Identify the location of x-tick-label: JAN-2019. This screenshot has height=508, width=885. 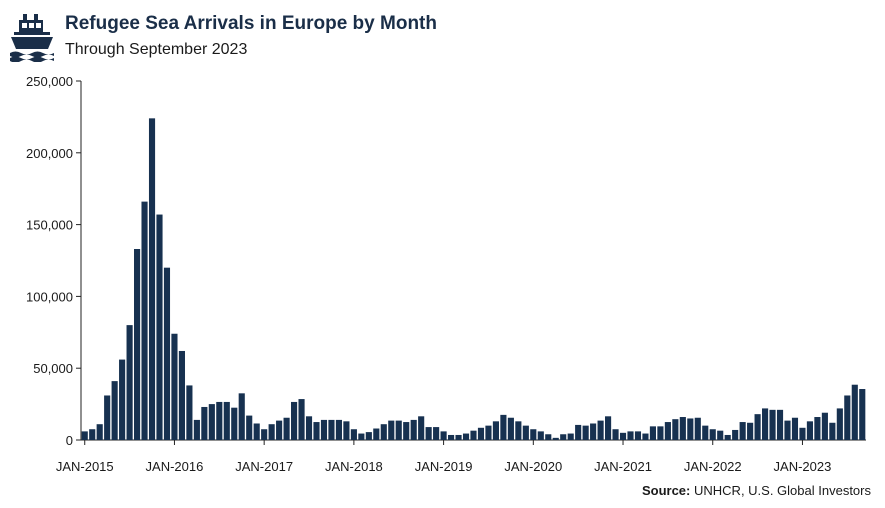
(444, 466).